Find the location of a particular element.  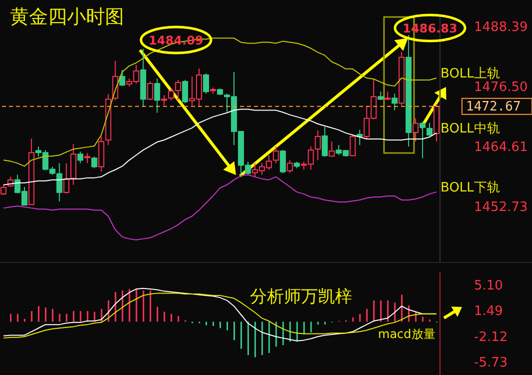

y-tick-label: -5.73 is located at coordinates (491, 362).